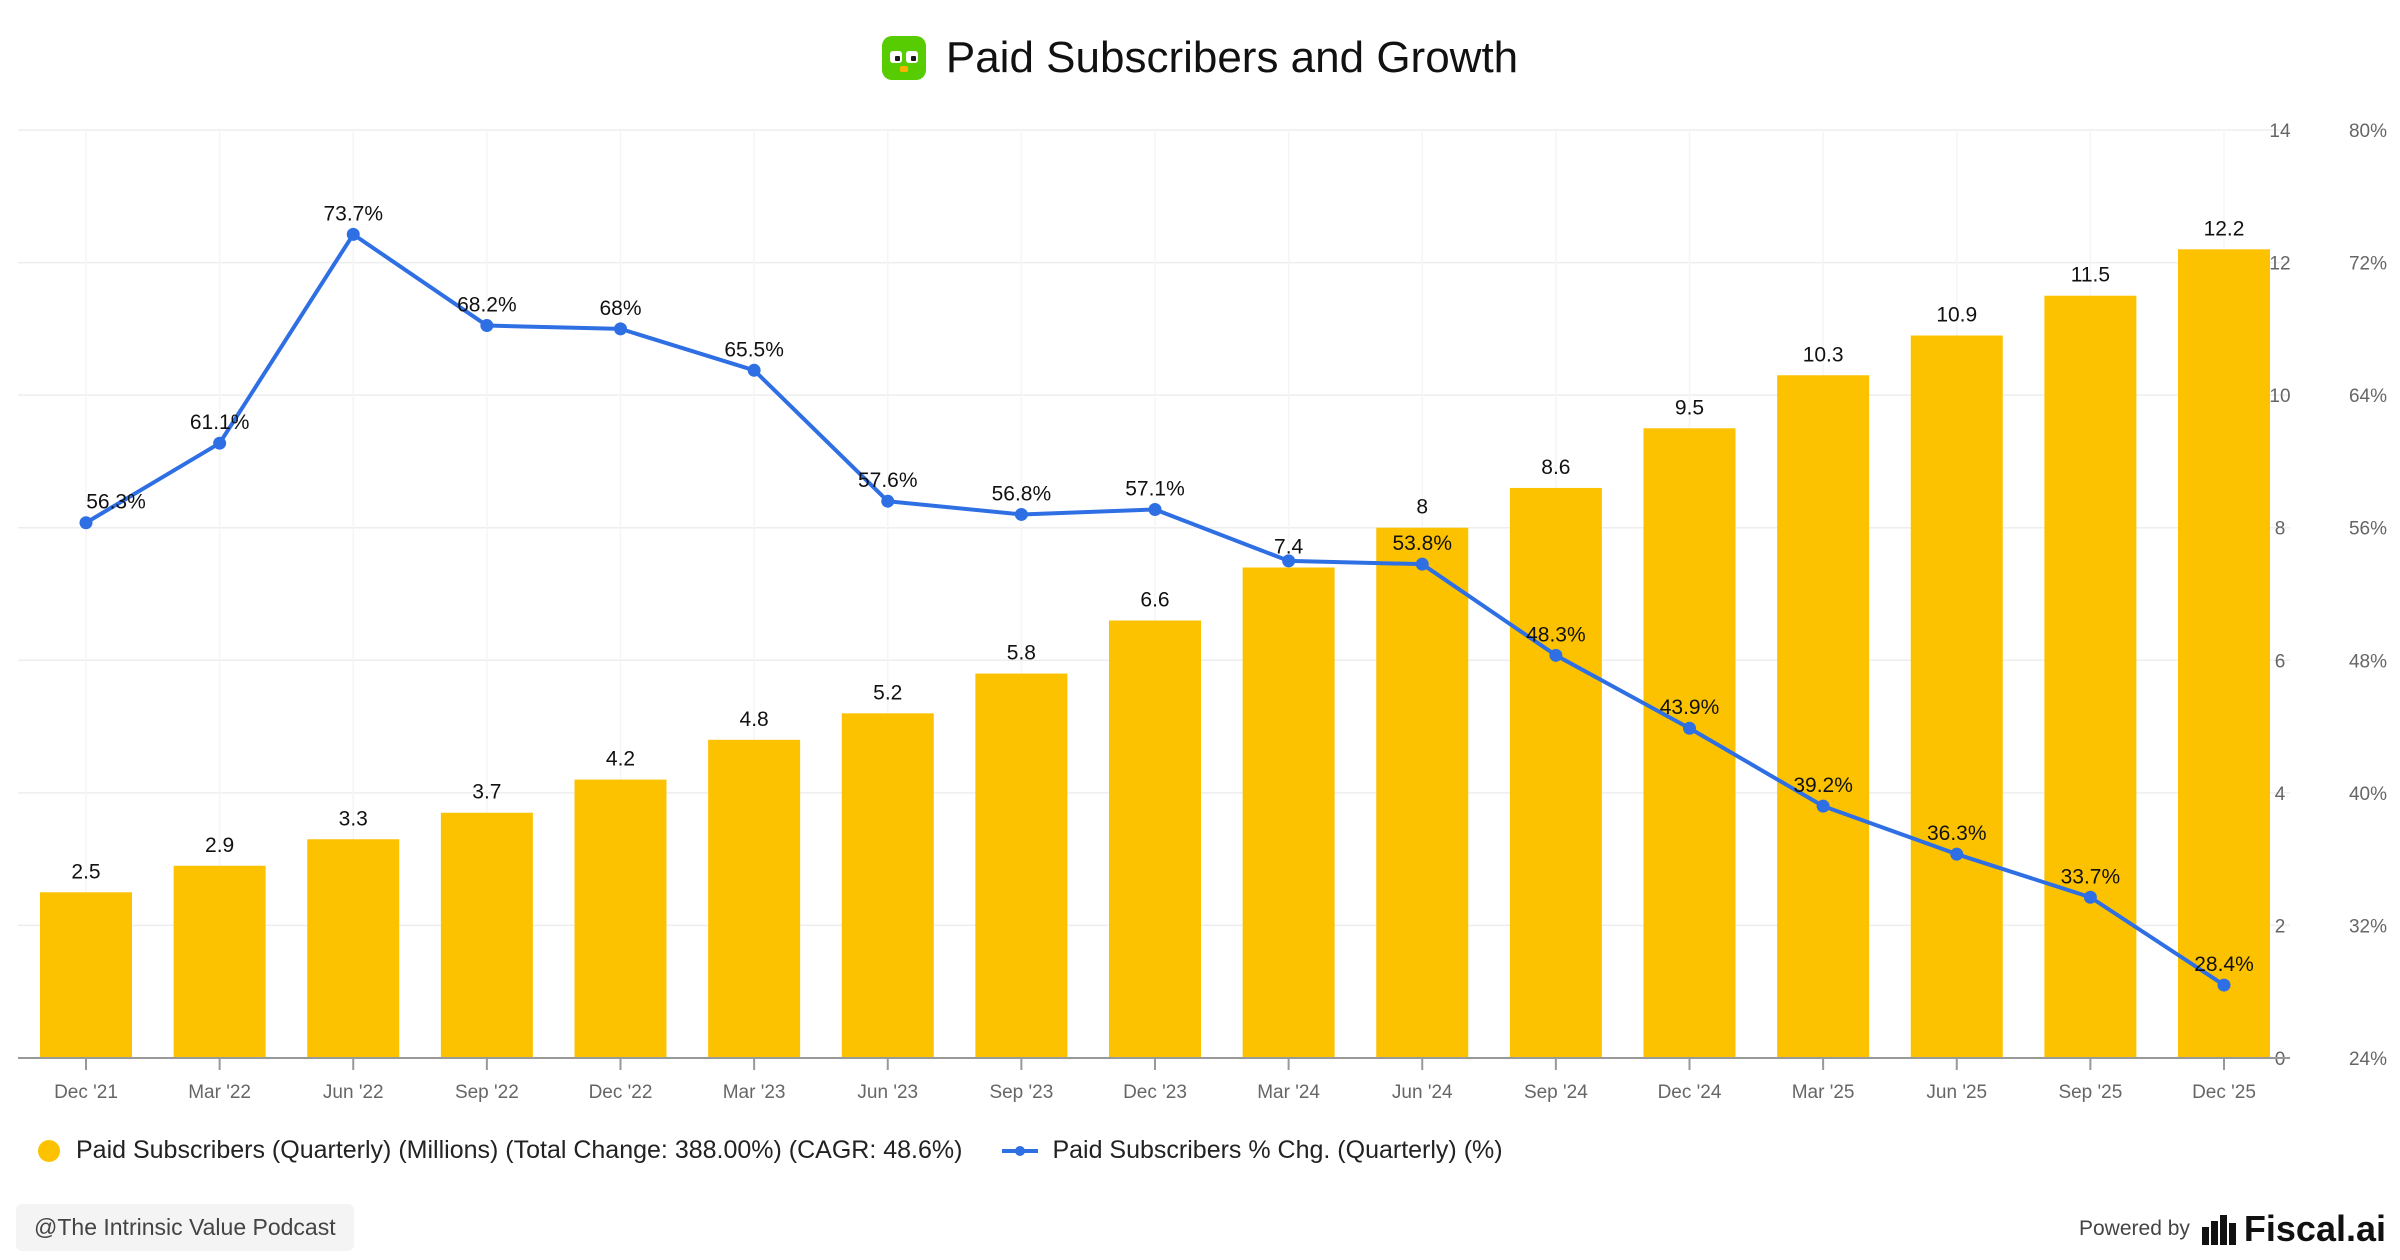 This screenshot has height=1260, width=2400. What do you see at coordinates (1823, 354) in the screenshot?
I see `bar-value-label: 10.3` at bounding box center [1823, 354].